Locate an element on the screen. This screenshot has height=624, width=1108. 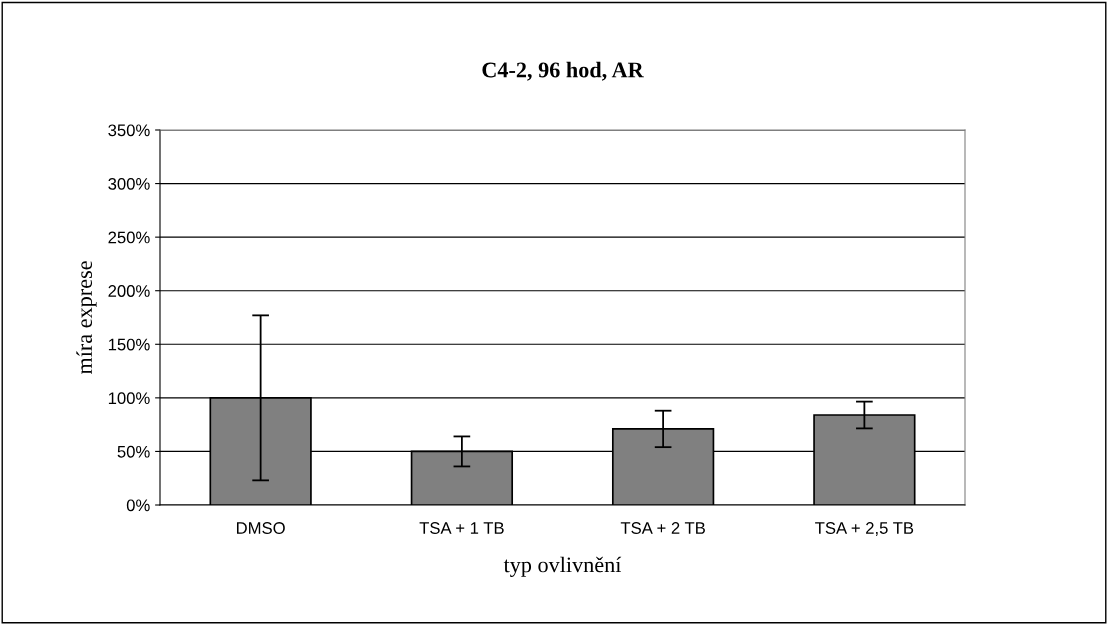
y-tick-label: 50% is located at coordinates (133, 451).